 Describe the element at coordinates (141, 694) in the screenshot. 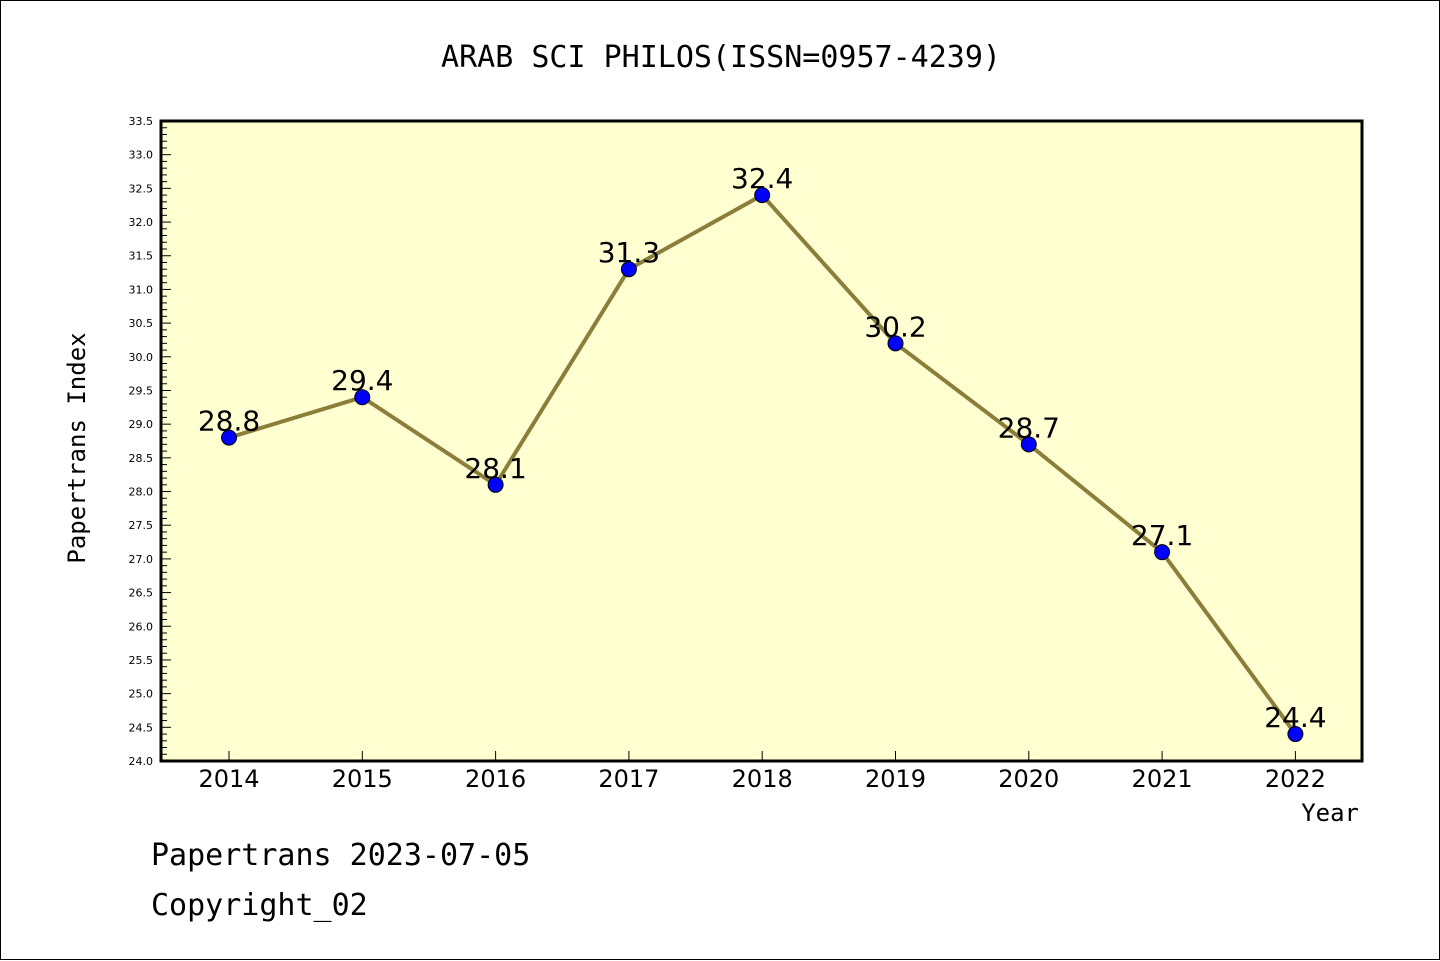

I see `y-tick-label: 25.0` at that location.